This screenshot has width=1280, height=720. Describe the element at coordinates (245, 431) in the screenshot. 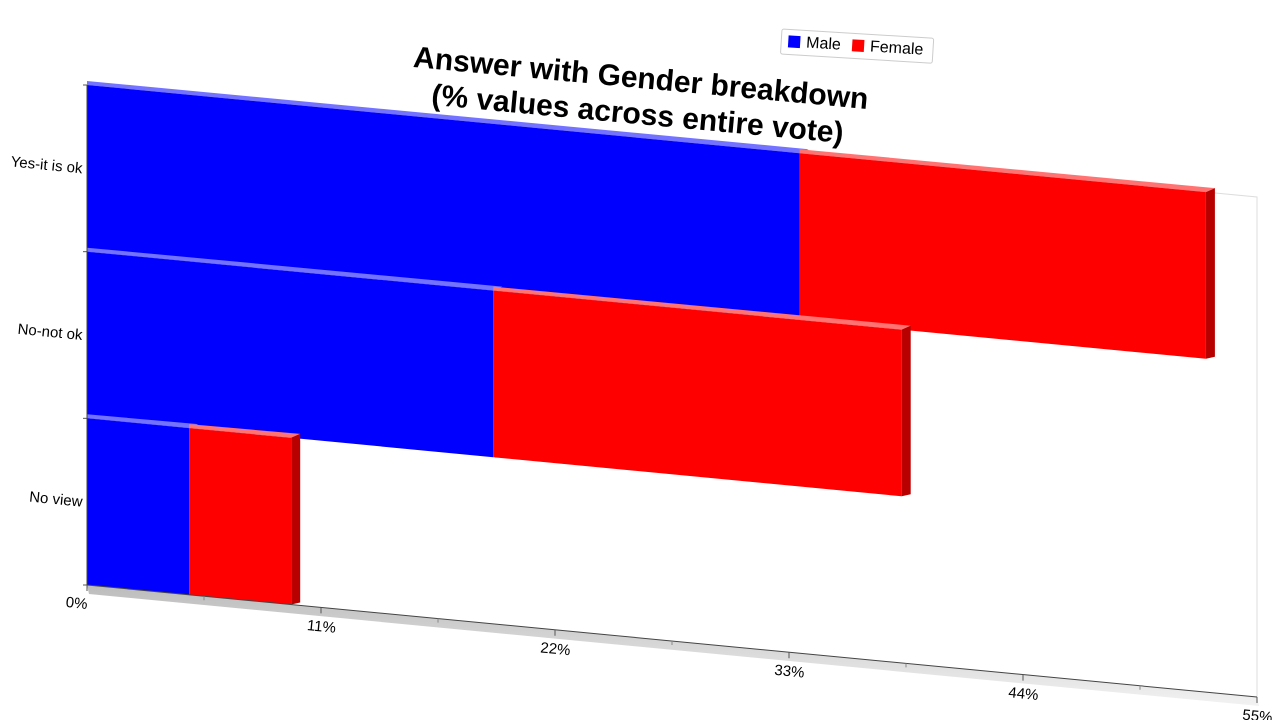

I see `bar-female-2-top` at that location.